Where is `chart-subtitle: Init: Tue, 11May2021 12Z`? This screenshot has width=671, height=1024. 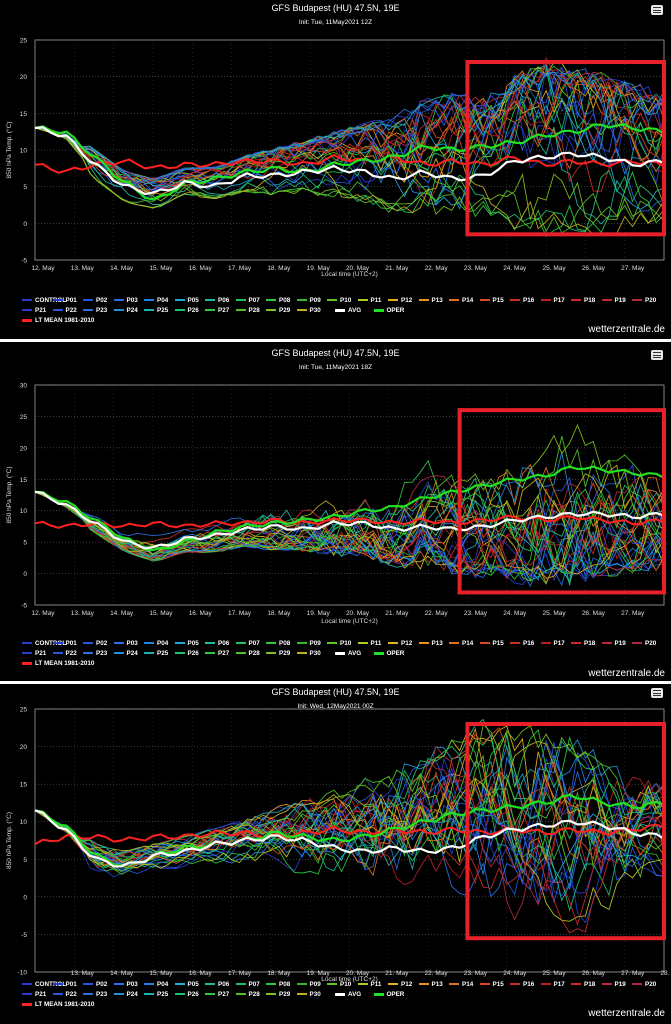 chart-subtitle: Init: Tue, 11May2021 12Z is located at coordinates (335, 22).